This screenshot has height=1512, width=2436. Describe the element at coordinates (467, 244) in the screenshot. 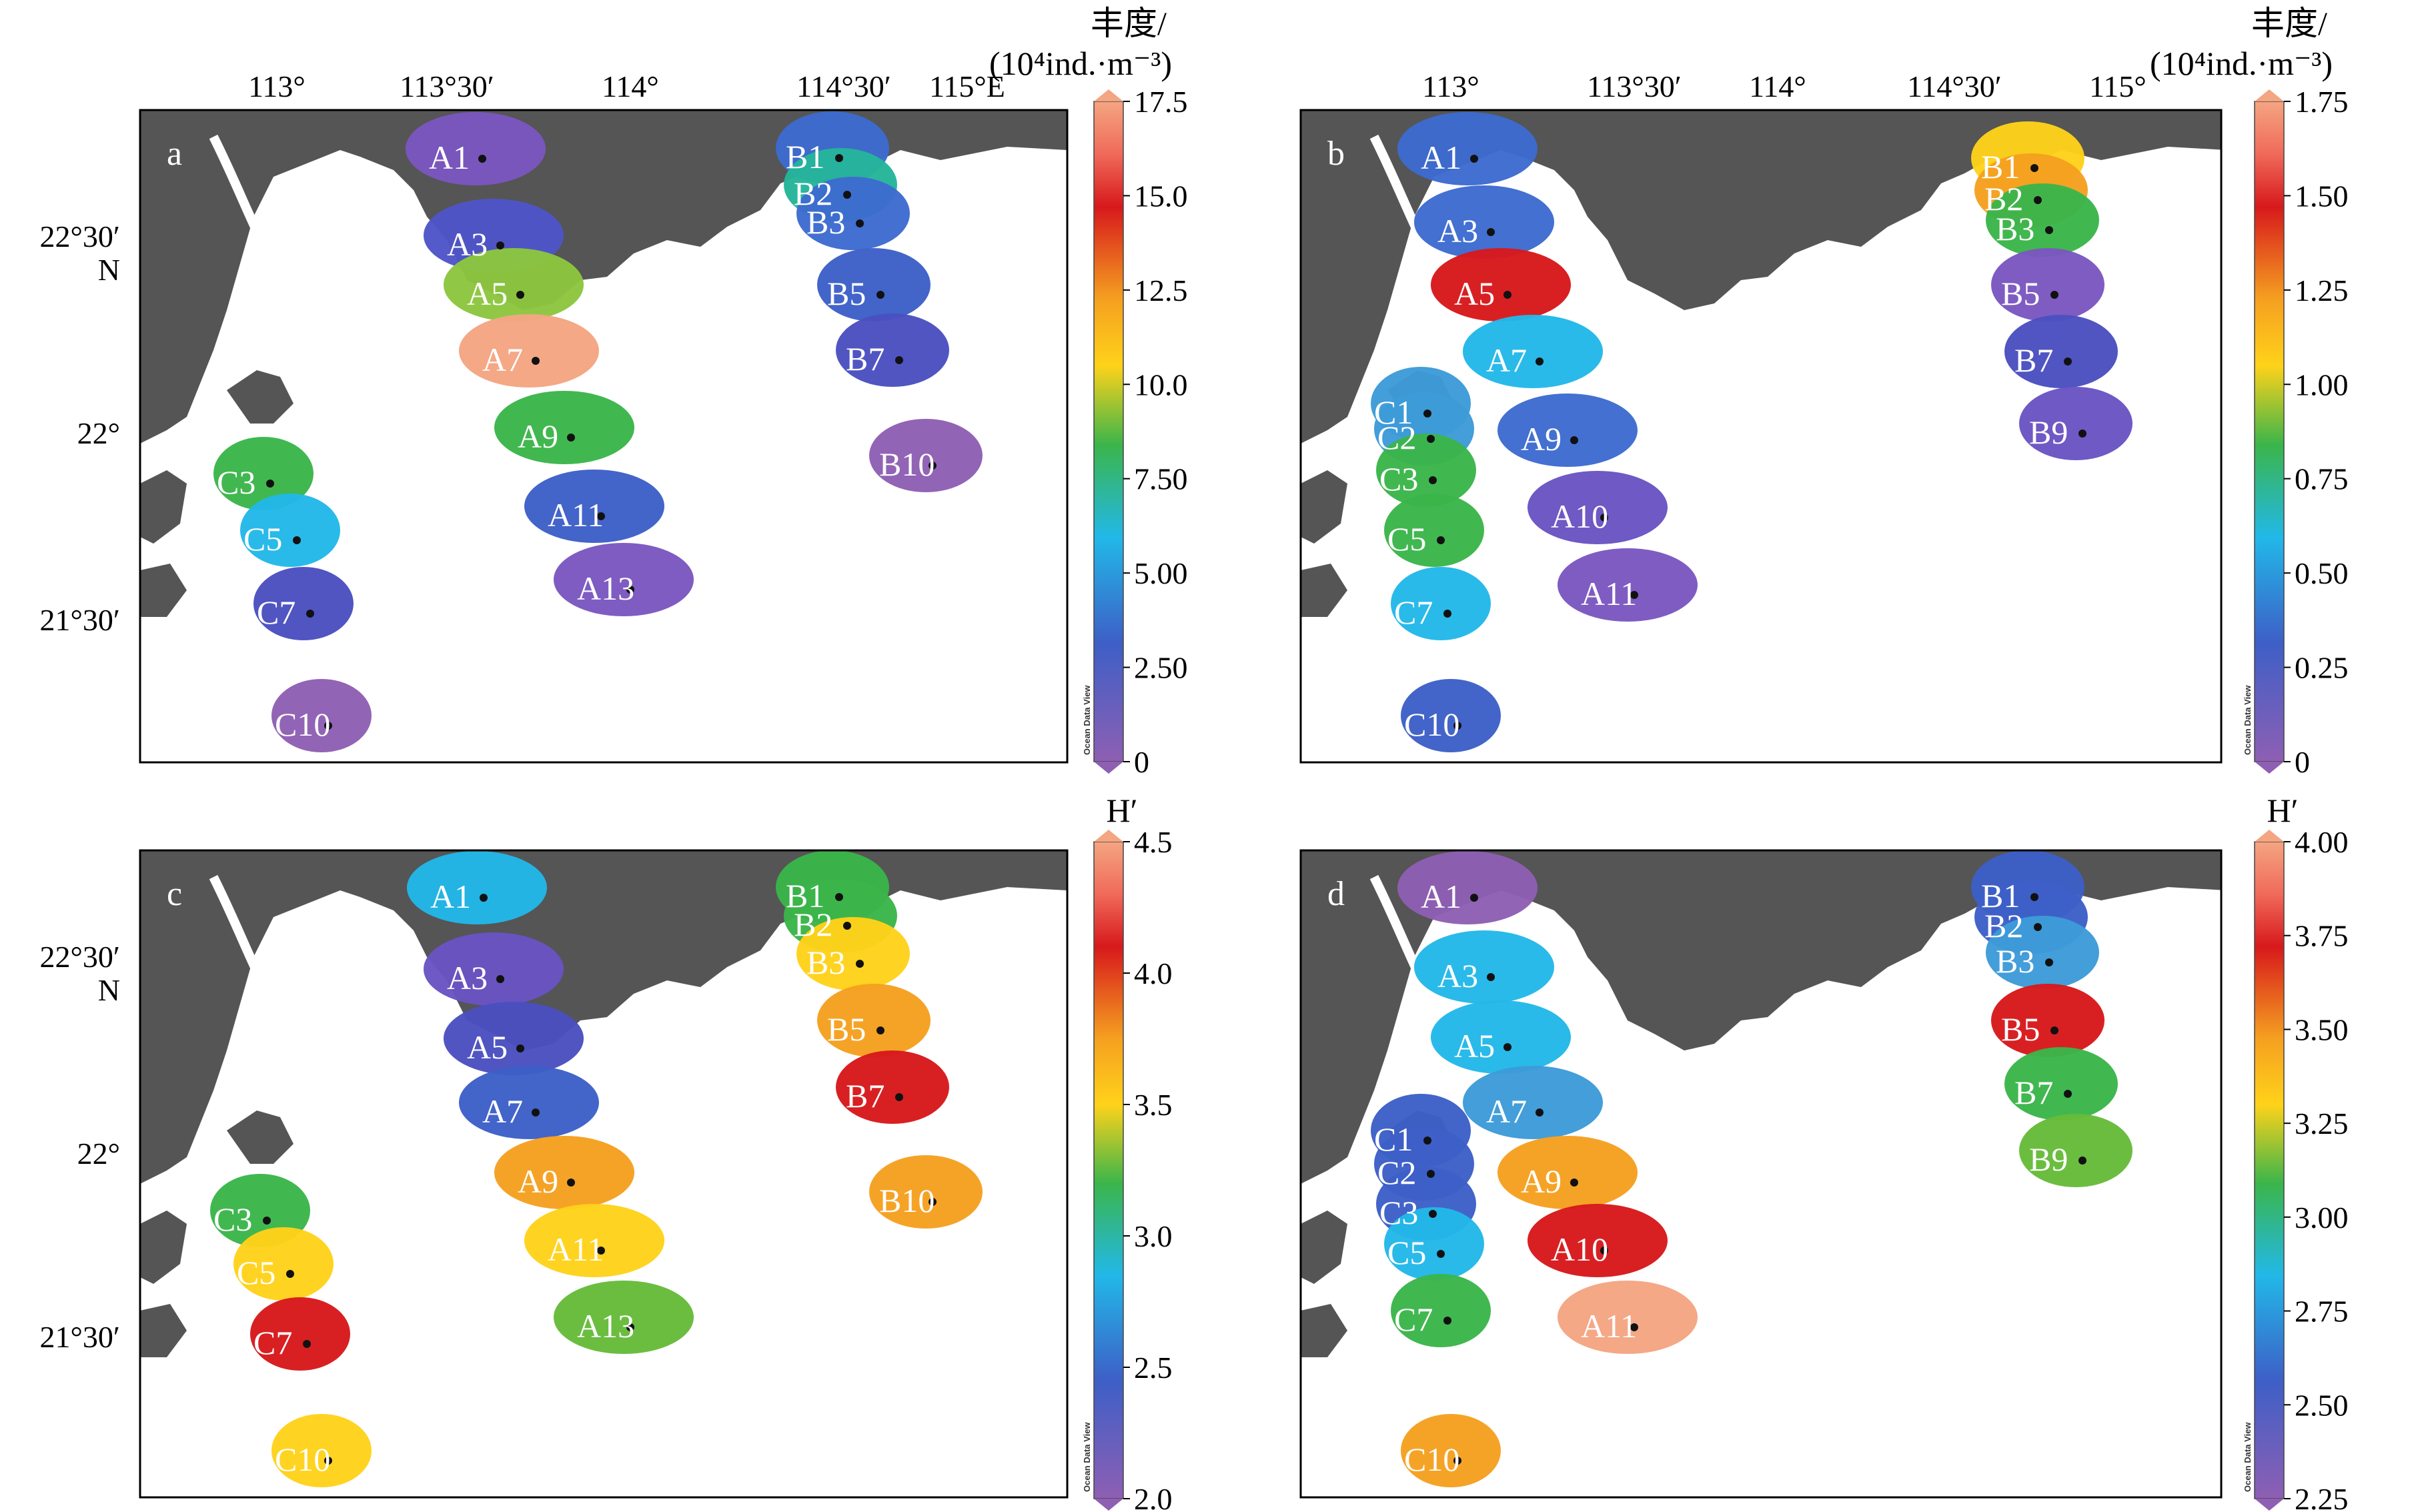

I see `station-label-A3: A3` at that location.